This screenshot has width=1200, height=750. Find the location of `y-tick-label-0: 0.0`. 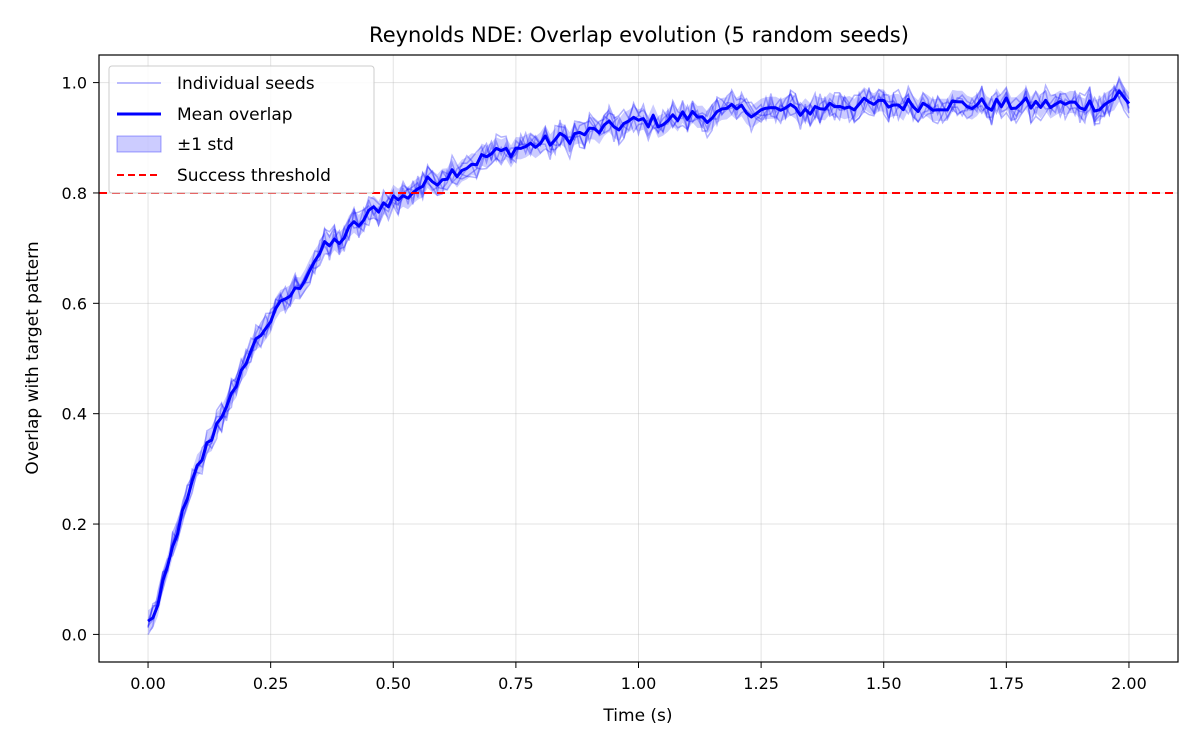

y-tick-label-0: 0.0 is located at coordinates (74, 634).